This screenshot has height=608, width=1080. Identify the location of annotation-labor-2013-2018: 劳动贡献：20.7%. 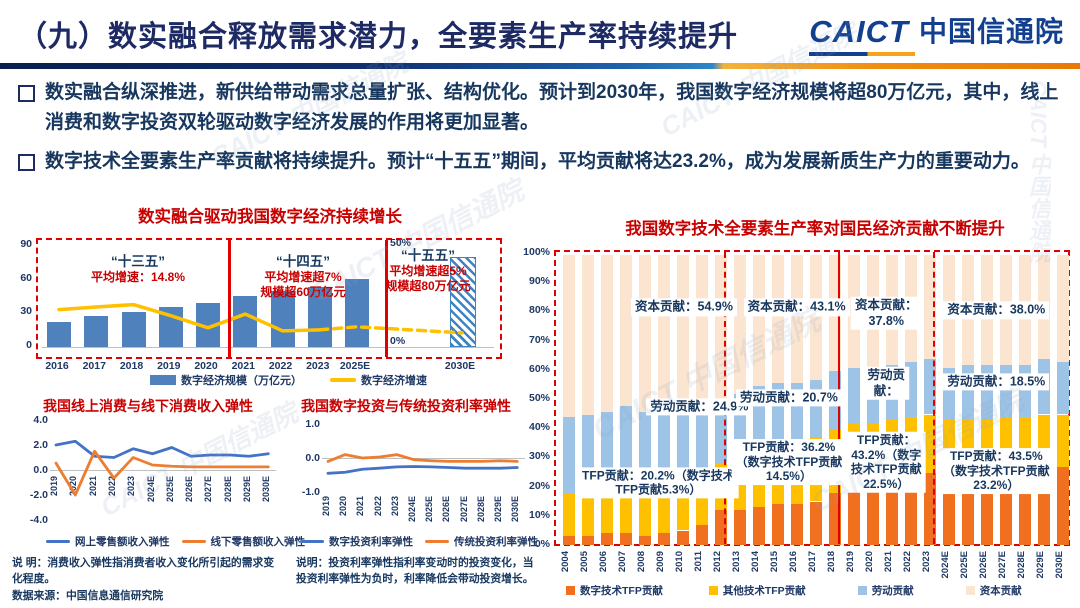
(788, 398).